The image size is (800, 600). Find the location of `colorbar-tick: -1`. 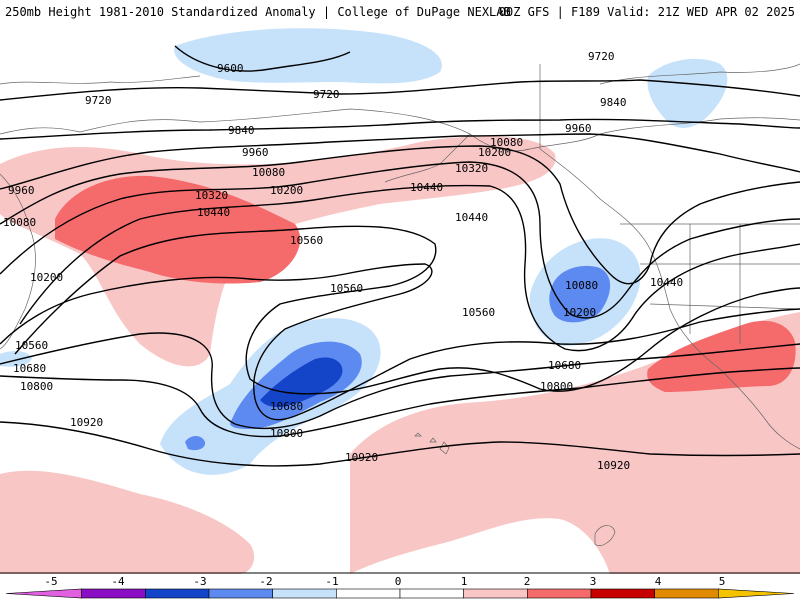

colorbar-tick: -1 is located at coordinates (331, 581).